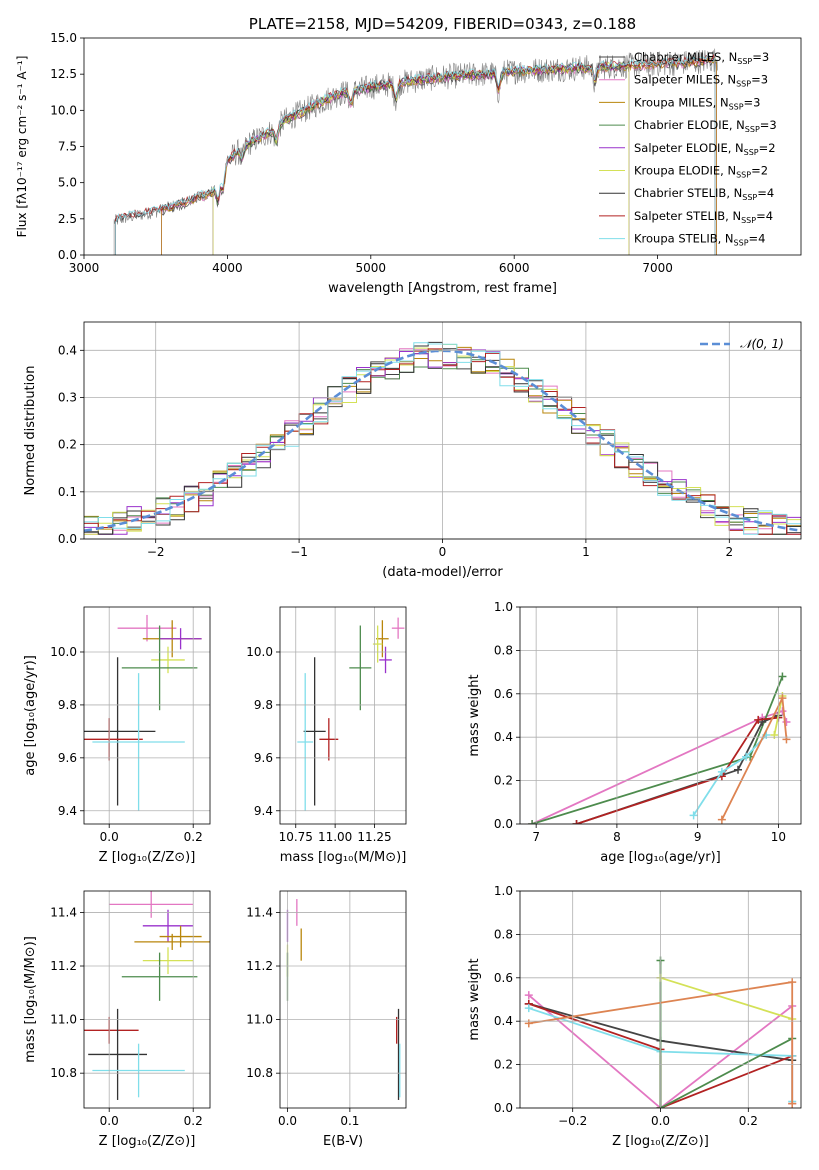 This screenshot has width=819, height=1170. I want to click on x-tick-label: 2, so click(729, 552).